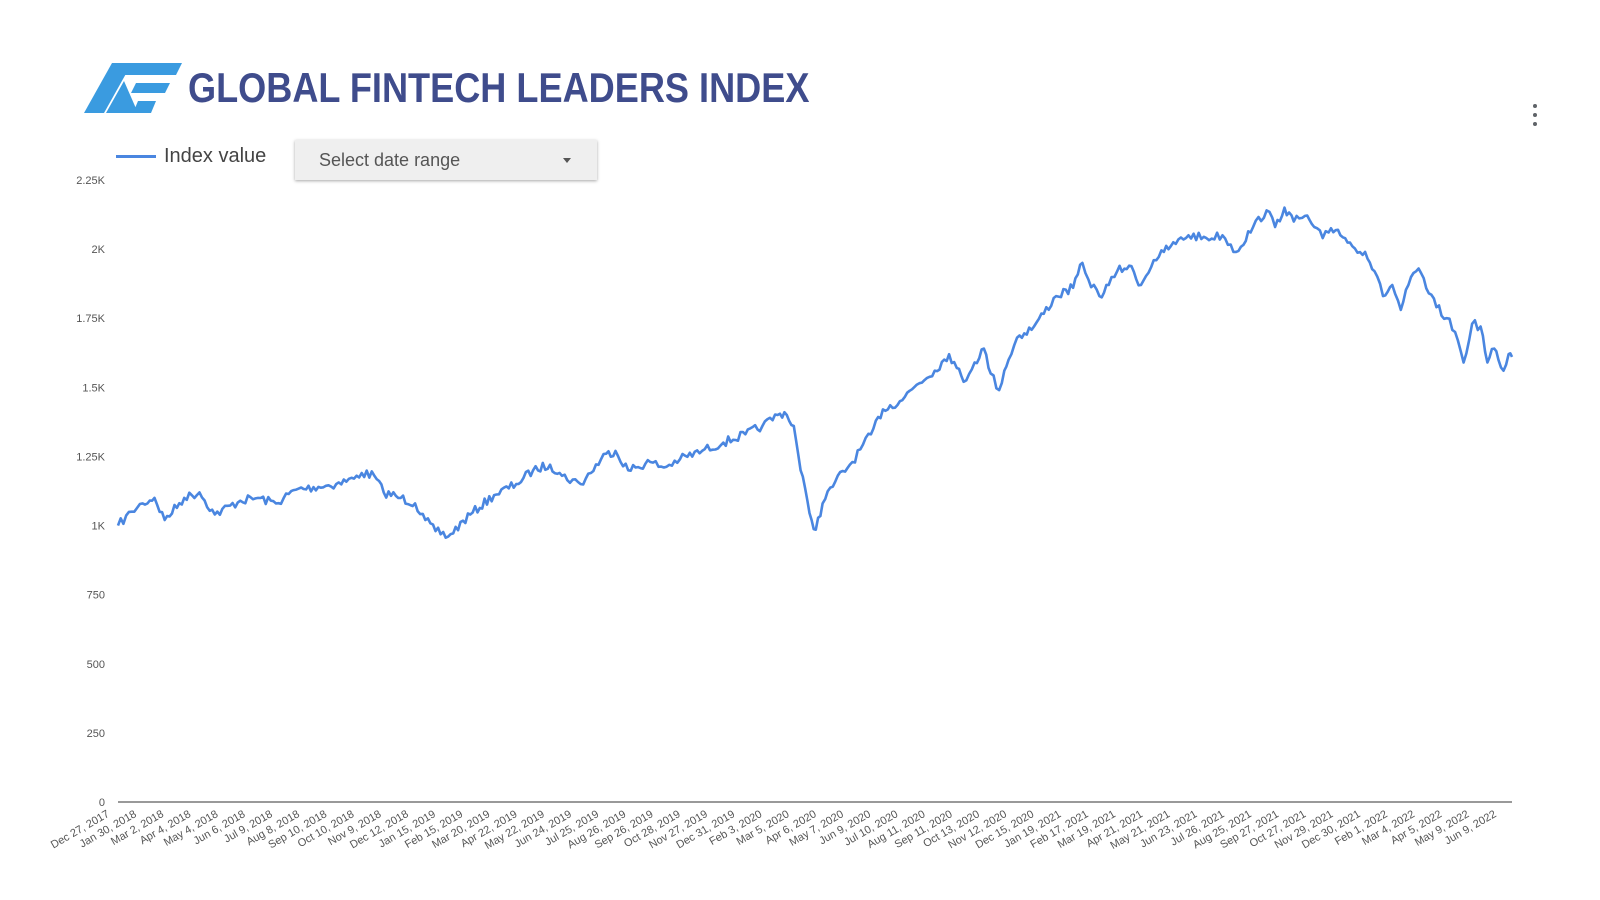  I want to click on y-tick-label: 1K, so click(99, 527).